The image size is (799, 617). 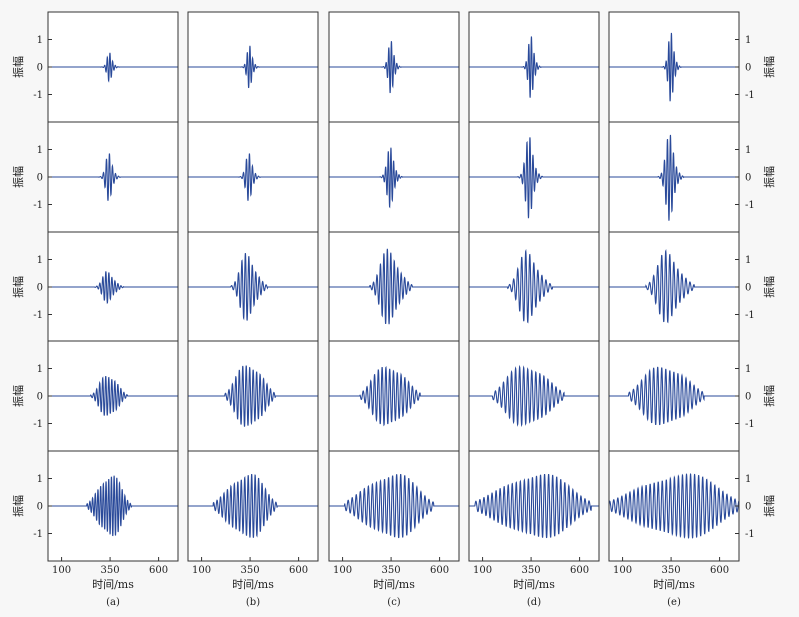 I want to click on panel-r2-c3, so click(x=394, y=177).